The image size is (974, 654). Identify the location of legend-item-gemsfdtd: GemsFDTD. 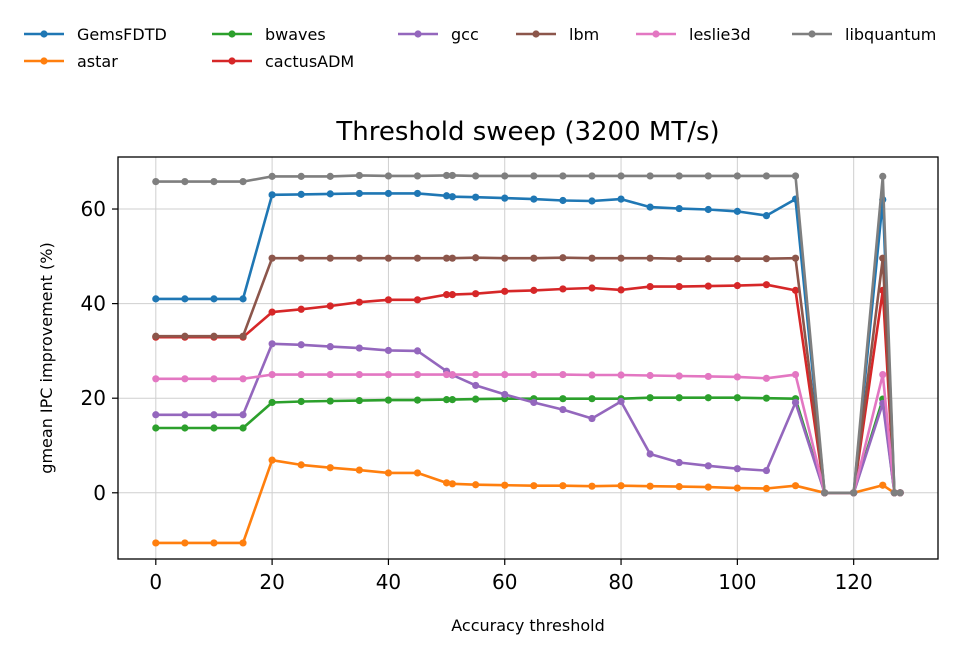
(95, 34).